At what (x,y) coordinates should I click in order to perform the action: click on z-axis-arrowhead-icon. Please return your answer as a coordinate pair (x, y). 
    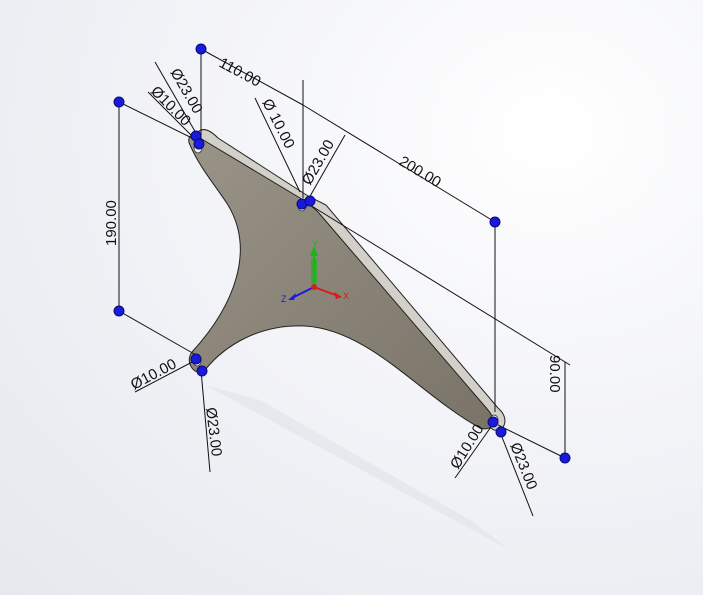
    Looking at the image, I should click on (292, 296).